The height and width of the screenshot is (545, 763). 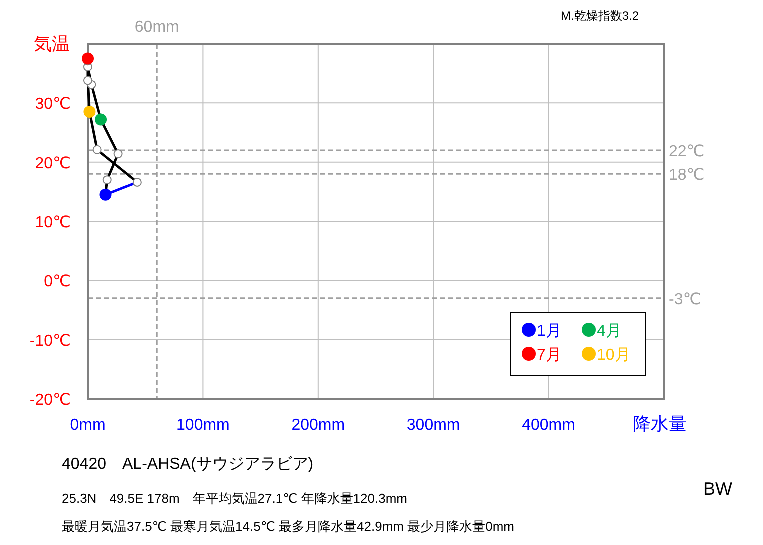 I want to click on legend-label: 1月, so click(x=549, y=331).